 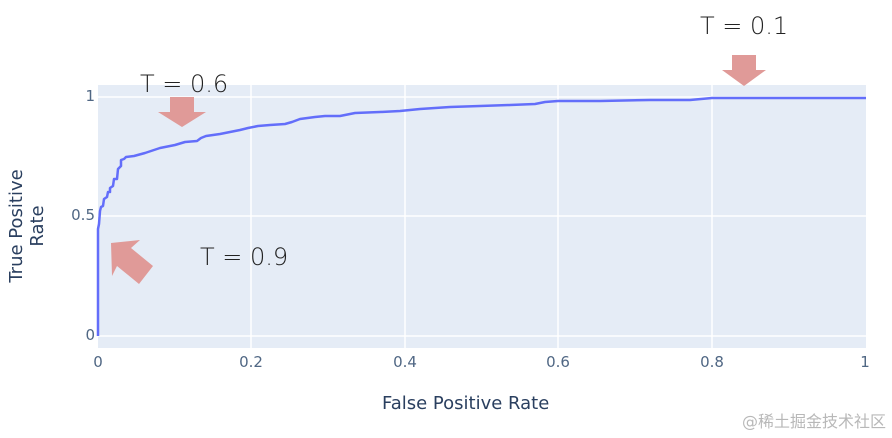 I want to click on arrow-t06-icon, so click(x=182, y=112).